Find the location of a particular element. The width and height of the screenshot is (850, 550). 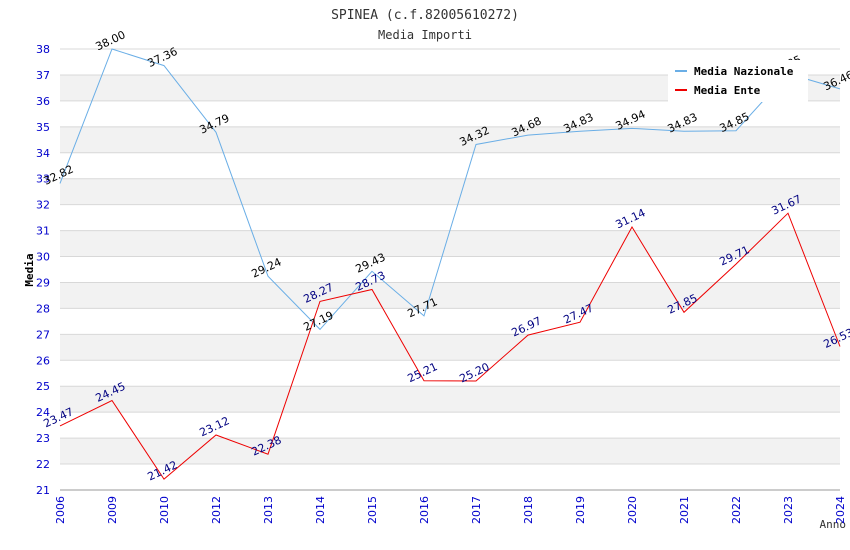

x-tick-label: 2014 is located at coordinates (320, 510).